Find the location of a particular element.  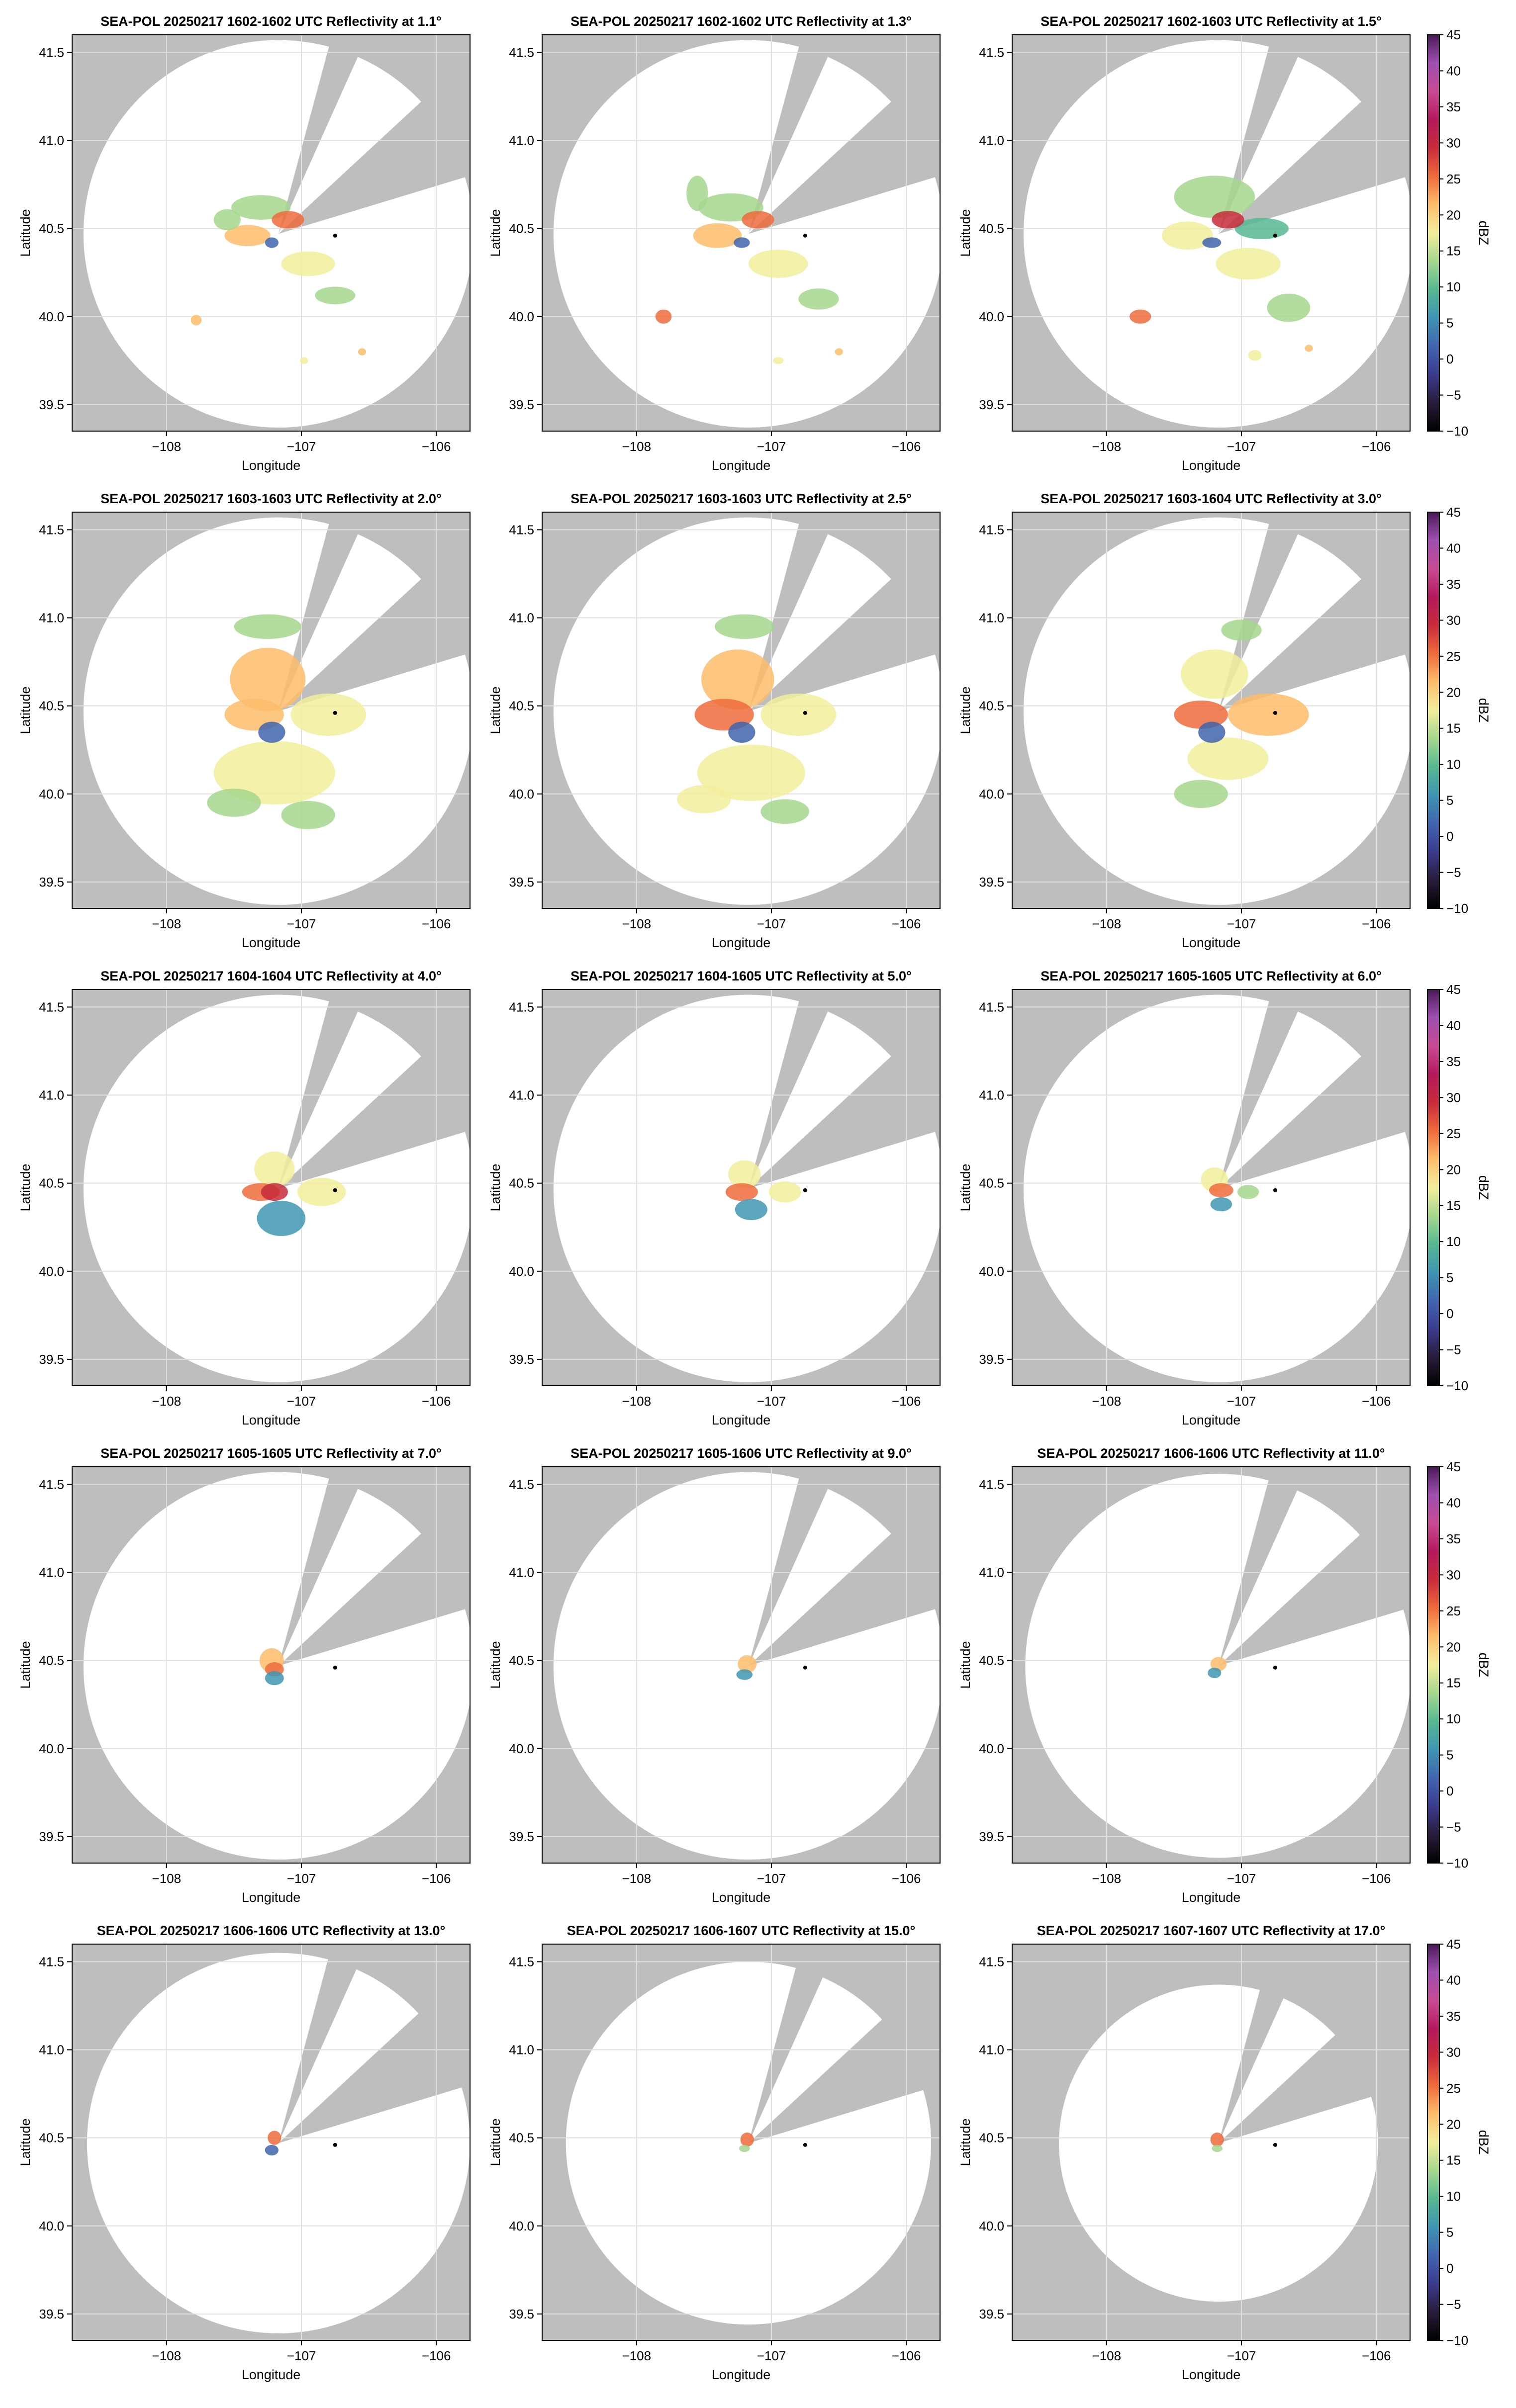

colorbar: 45 40 35 30 25 20 15 10 5 0 −5 −10 dBZ is located at coordinates (1459, 233).